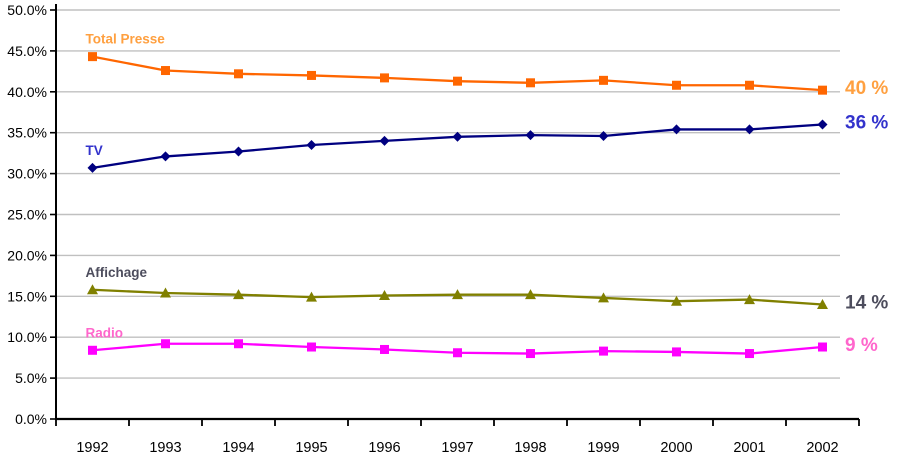  I want to click on y-axis-tick-label: 35.0%, so click(27, 133).